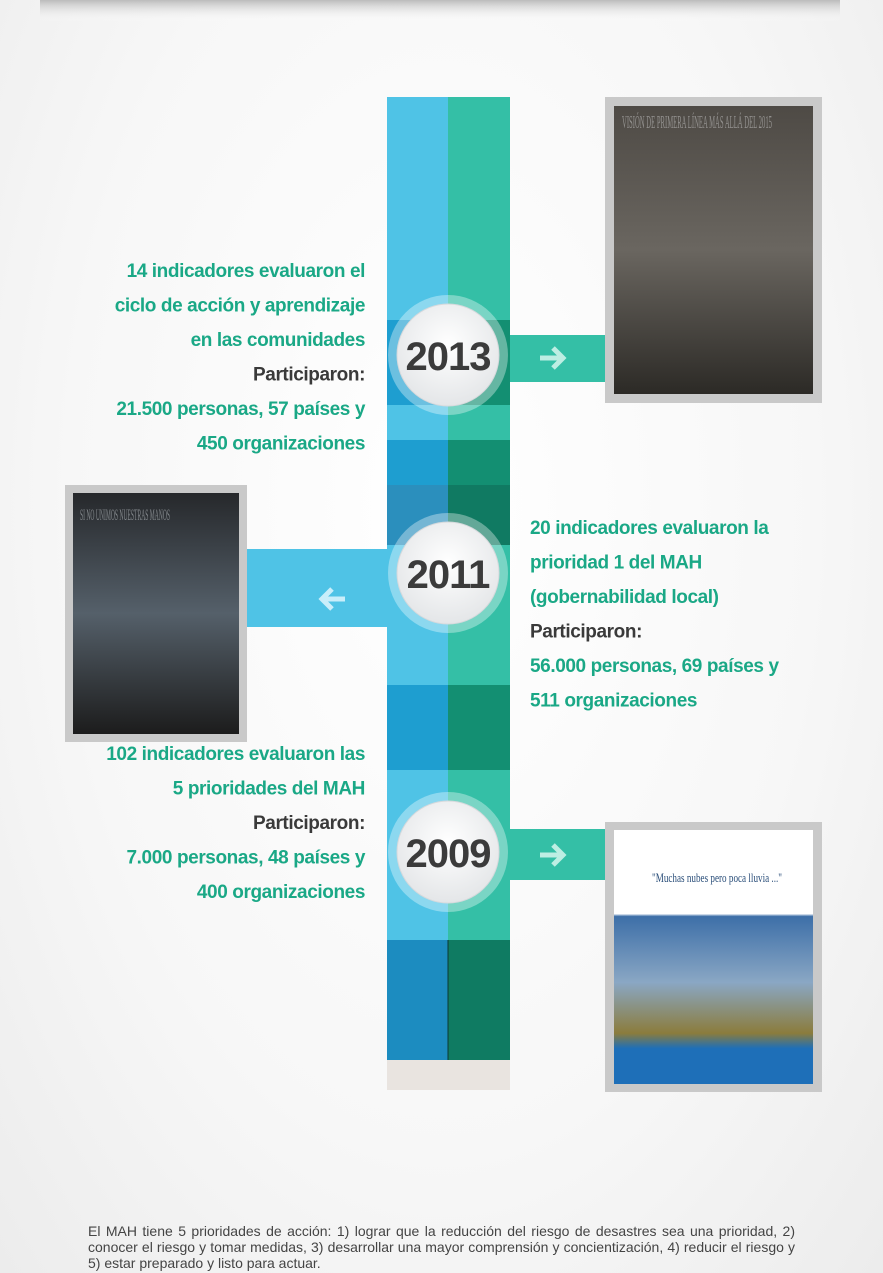 The image size is (883, 1273). Describe the element at coordinates (624, 597) in the screenshot. I see `headline: (gobernabilidad local)` at that location.